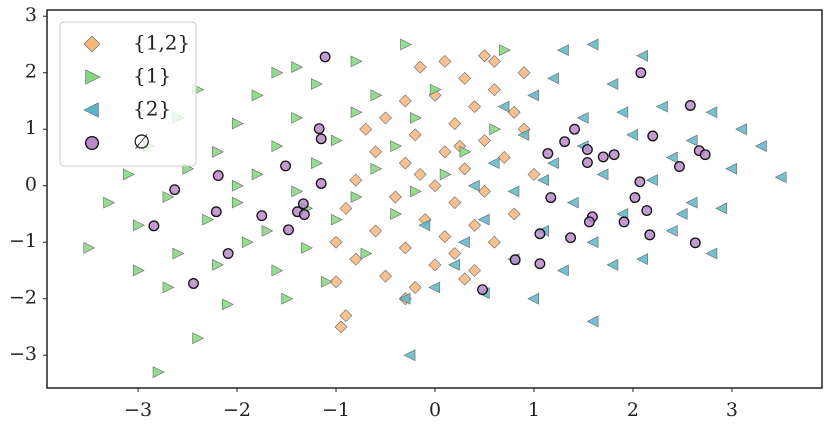  I want to click on x-tick-label: 3, so click(732, 410).